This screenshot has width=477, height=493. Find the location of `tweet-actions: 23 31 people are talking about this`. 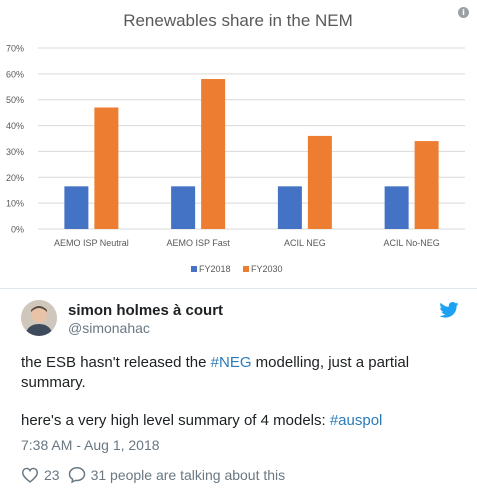

tweet-actions: 23 31 people are talking about this is located at coordinates (153, 474).